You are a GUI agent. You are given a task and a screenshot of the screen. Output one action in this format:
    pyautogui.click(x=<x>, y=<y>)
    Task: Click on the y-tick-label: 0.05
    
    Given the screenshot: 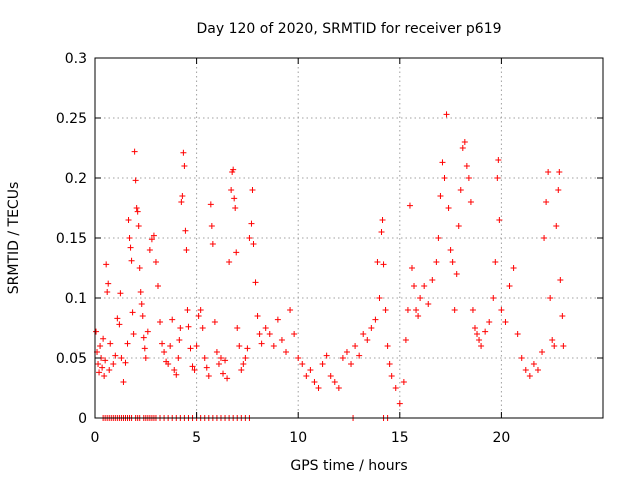 What is the action you would take?
    pyautogui.click(x=71, y=359)
    